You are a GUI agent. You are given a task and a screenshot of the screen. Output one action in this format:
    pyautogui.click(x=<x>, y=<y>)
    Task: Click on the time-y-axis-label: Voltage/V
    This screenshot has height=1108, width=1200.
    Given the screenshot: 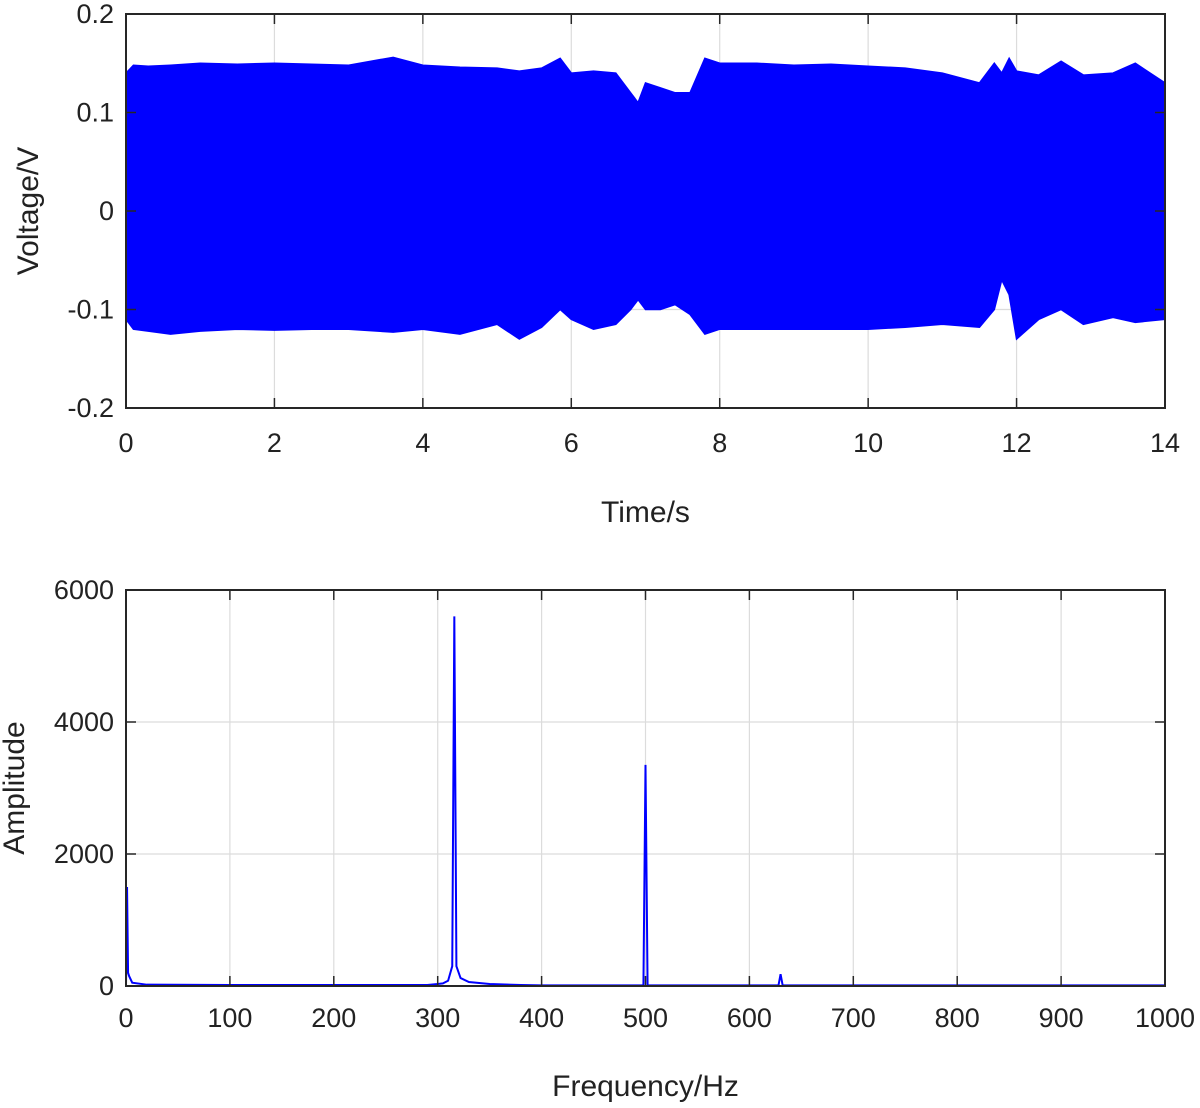 What is the action you would take?
    pyautogui.click(x=28, y=211)
    